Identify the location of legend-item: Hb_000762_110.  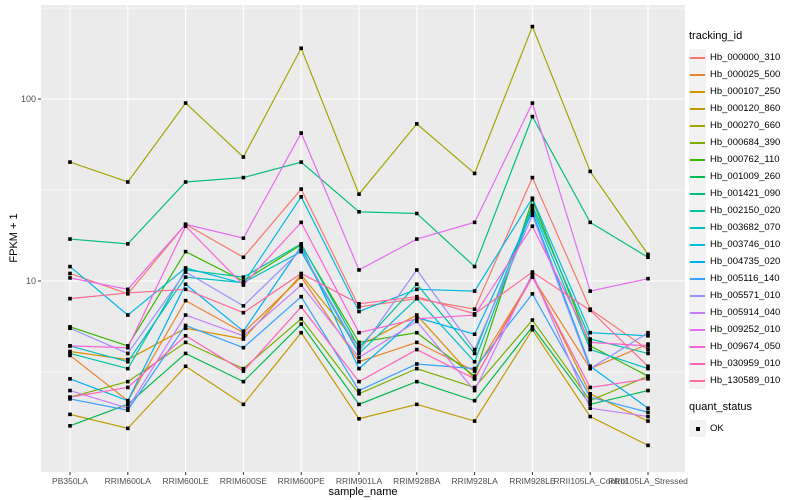
(744, 159).